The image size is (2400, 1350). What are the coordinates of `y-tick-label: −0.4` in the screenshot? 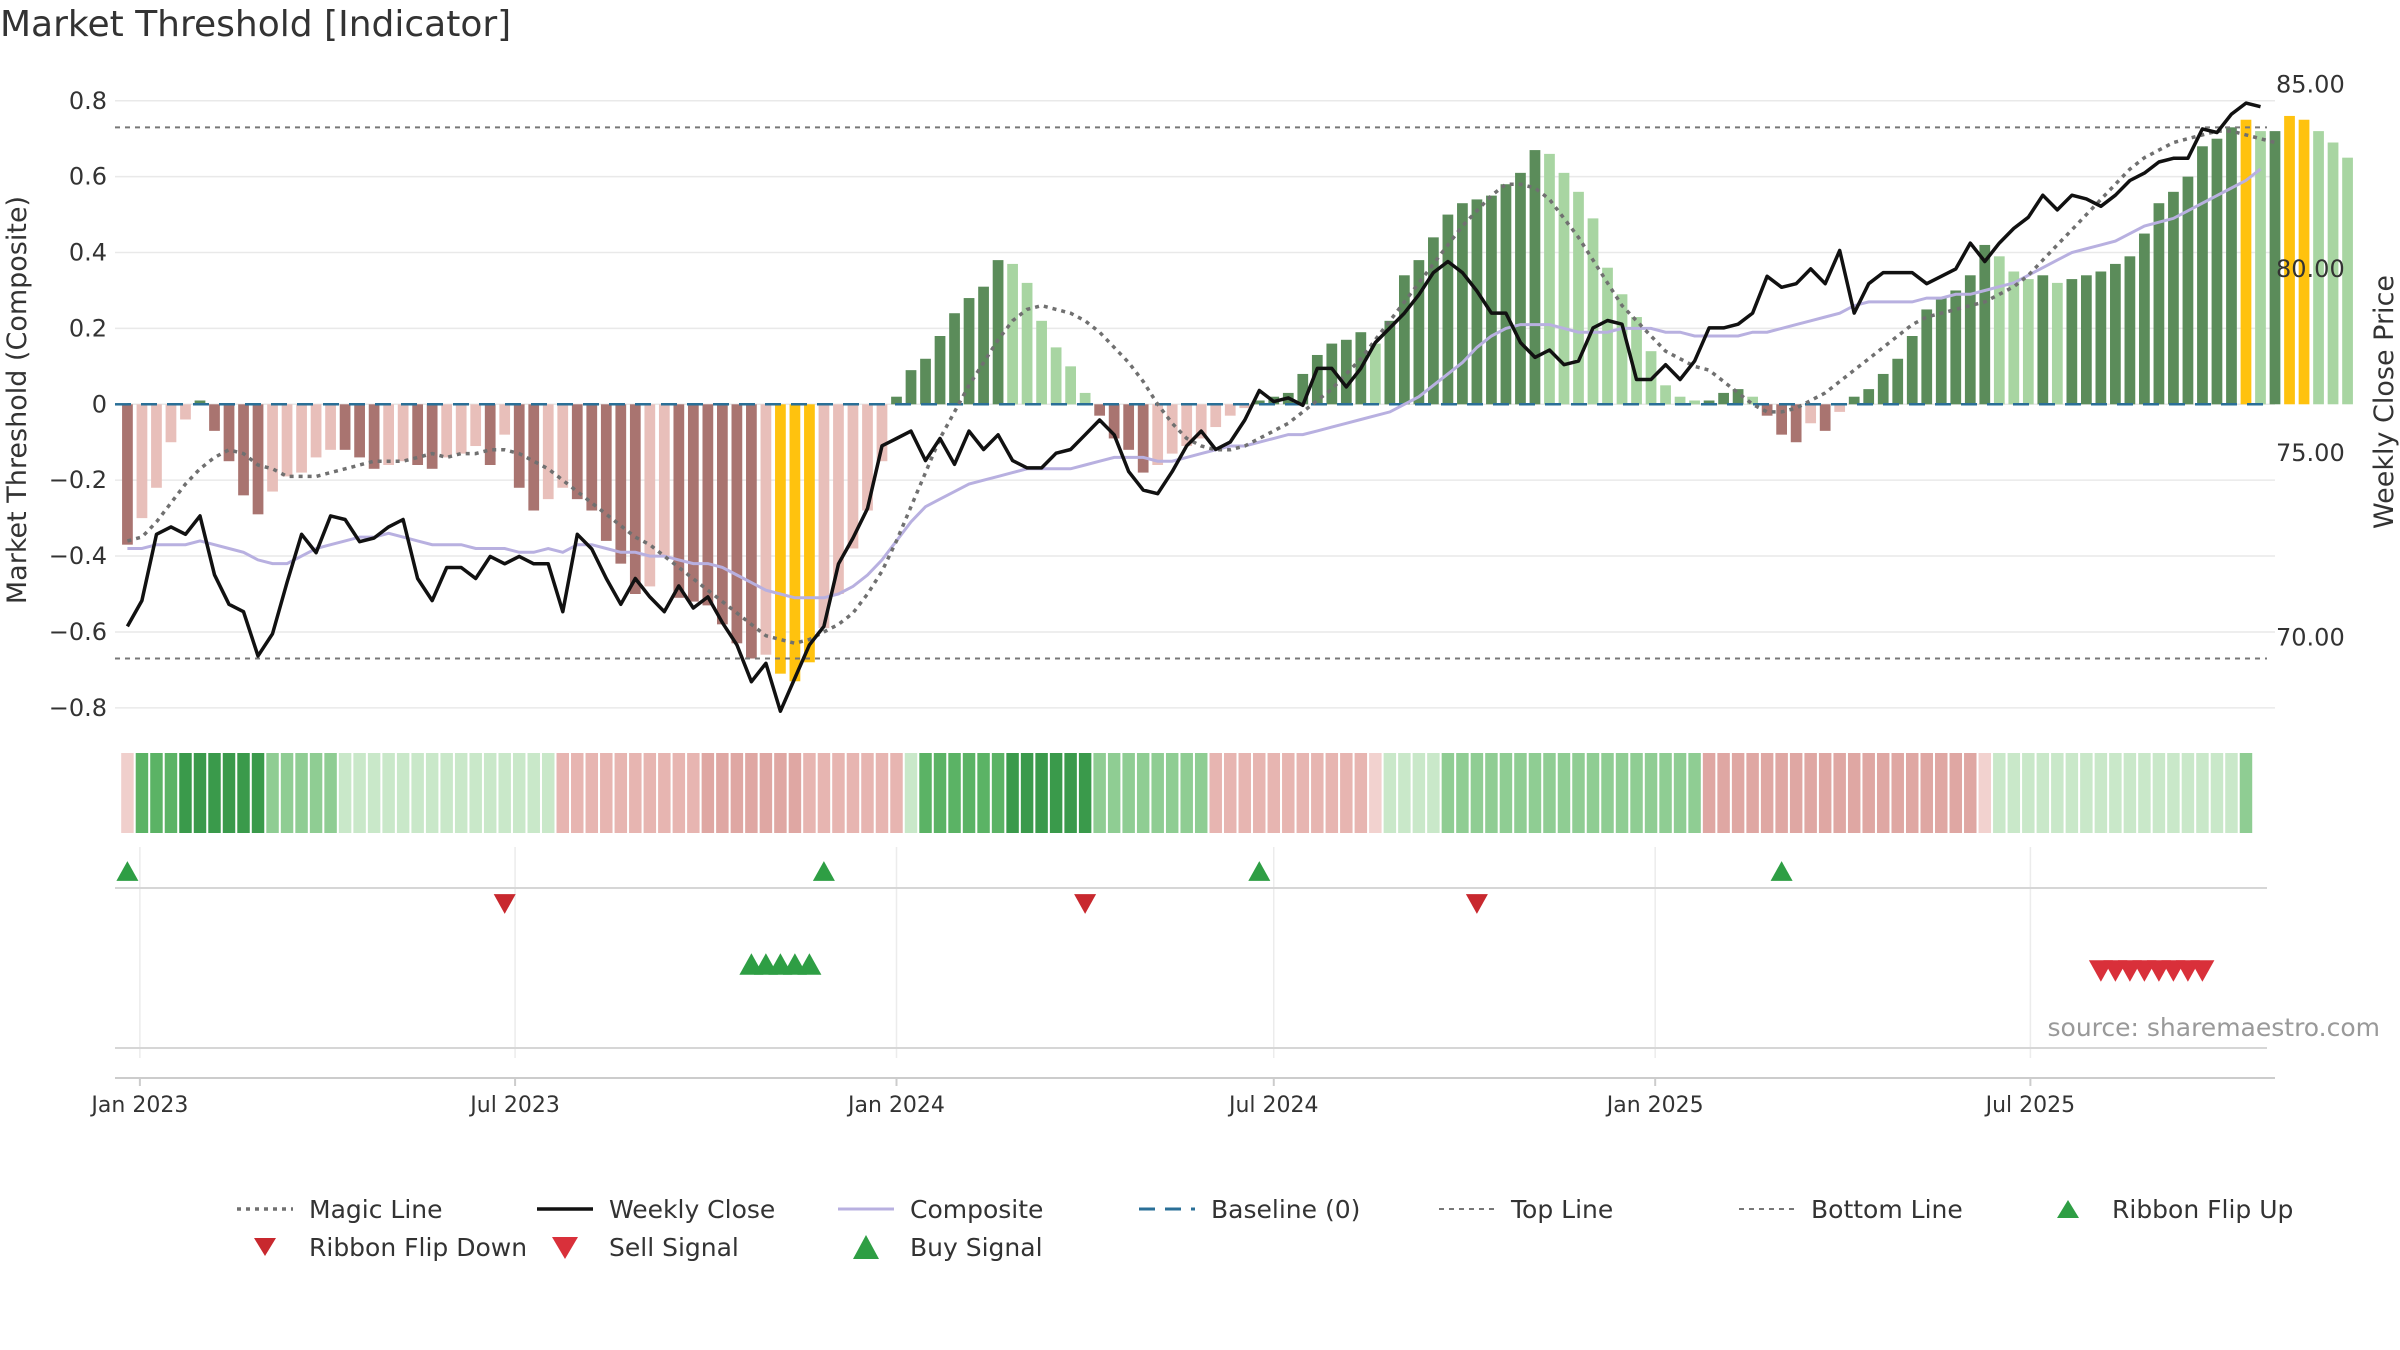 It's located at (78, 556).